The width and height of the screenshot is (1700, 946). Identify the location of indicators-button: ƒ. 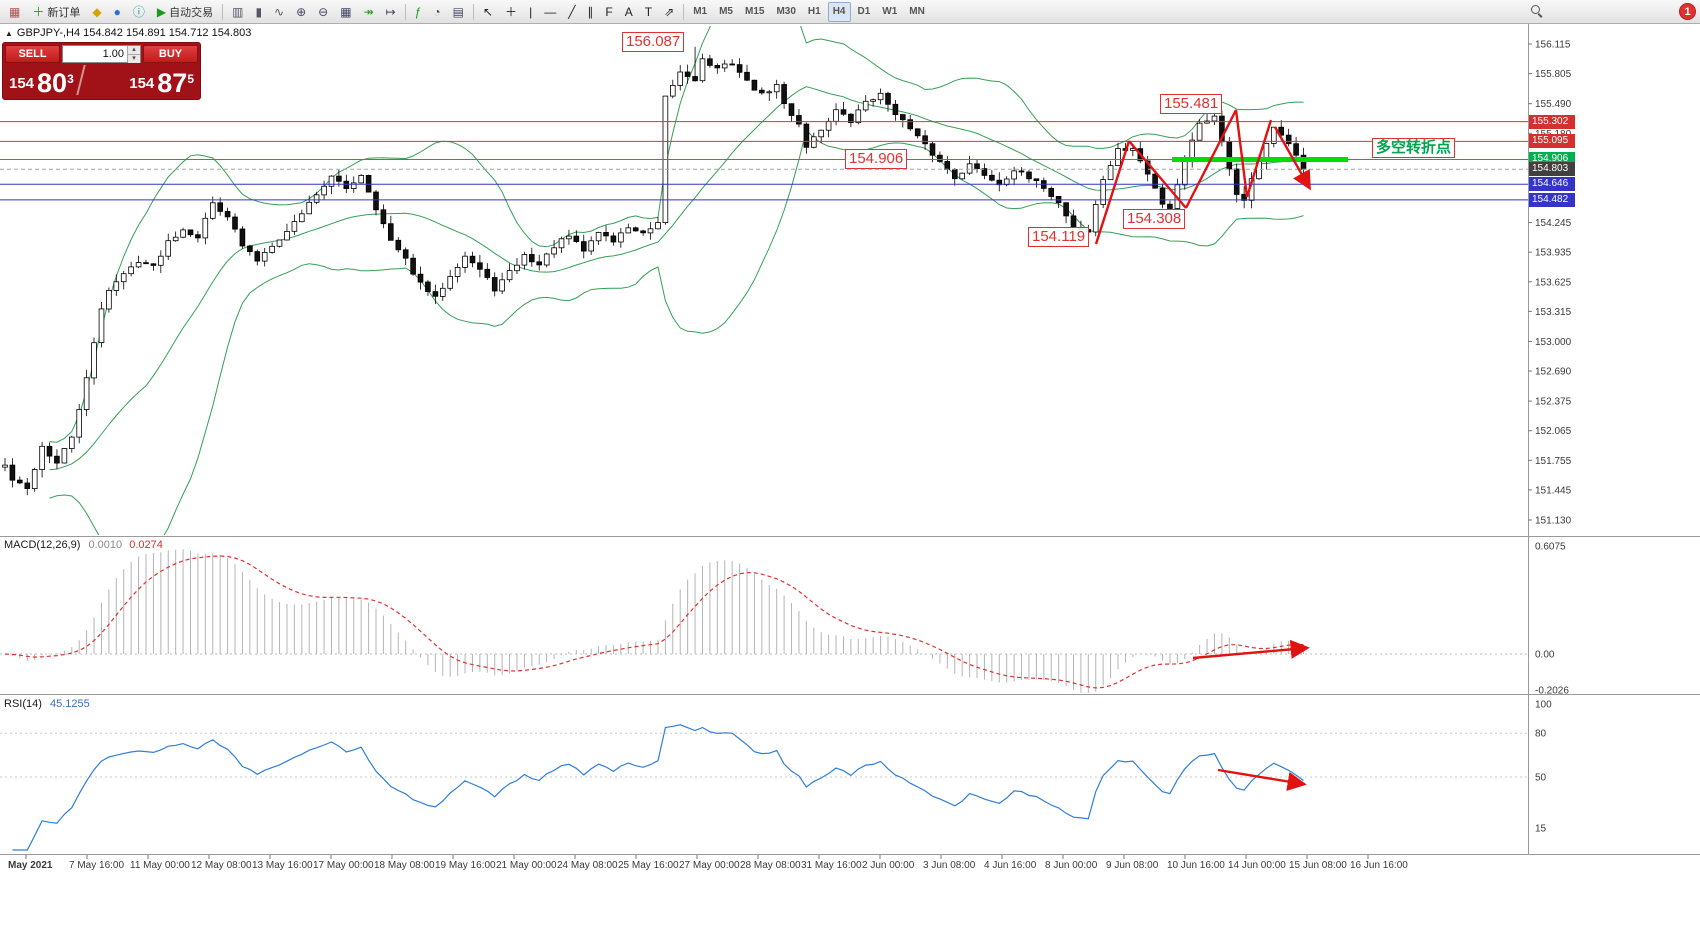
(418, 12).